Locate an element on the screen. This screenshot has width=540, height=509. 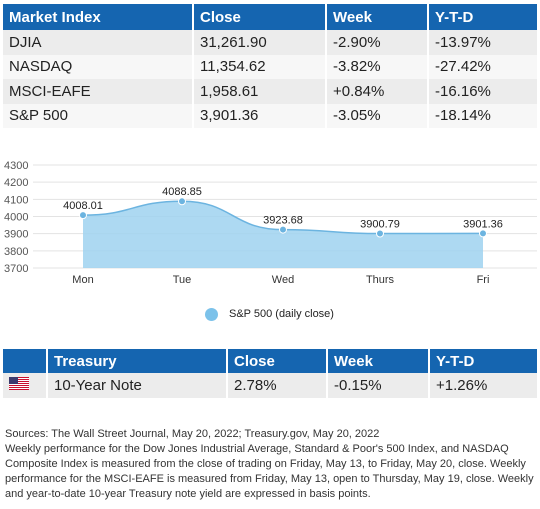
chart-x-axis: Mon Tue Wed Thurs Fri is located at coordinates (280, 280).